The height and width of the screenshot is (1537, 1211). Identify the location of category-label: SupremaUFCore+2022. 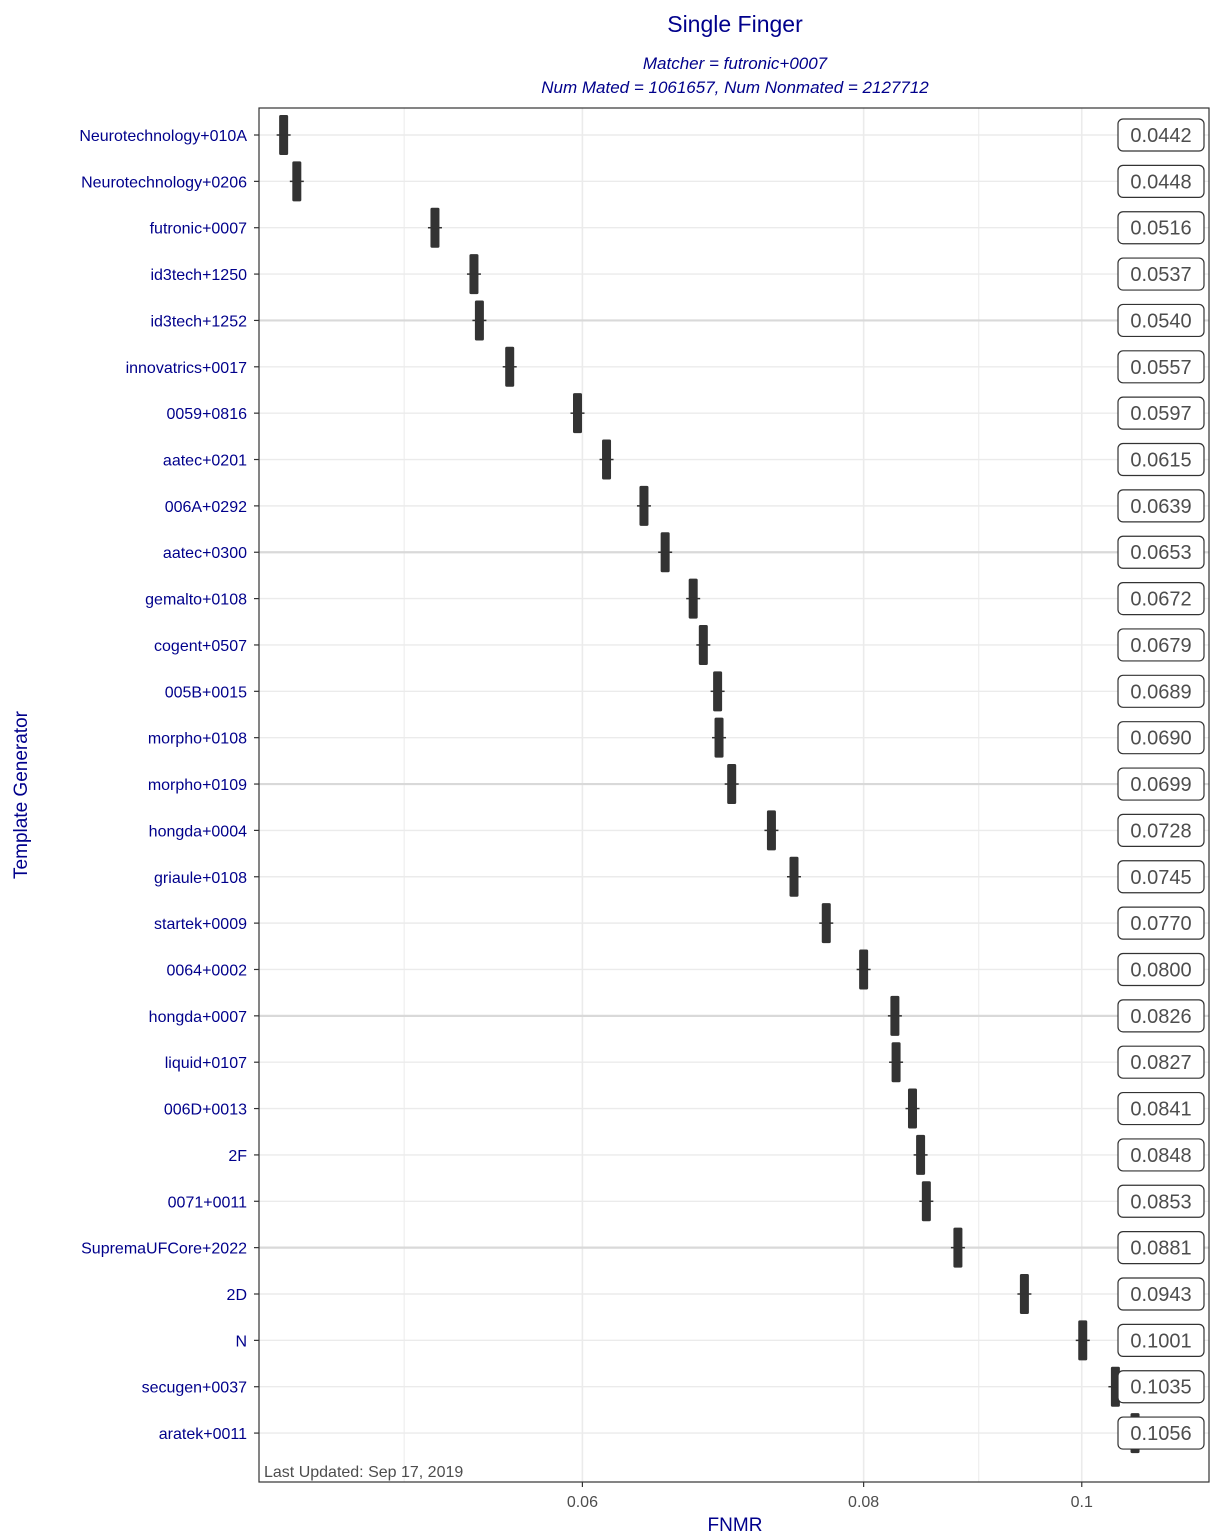
(164, 1249).